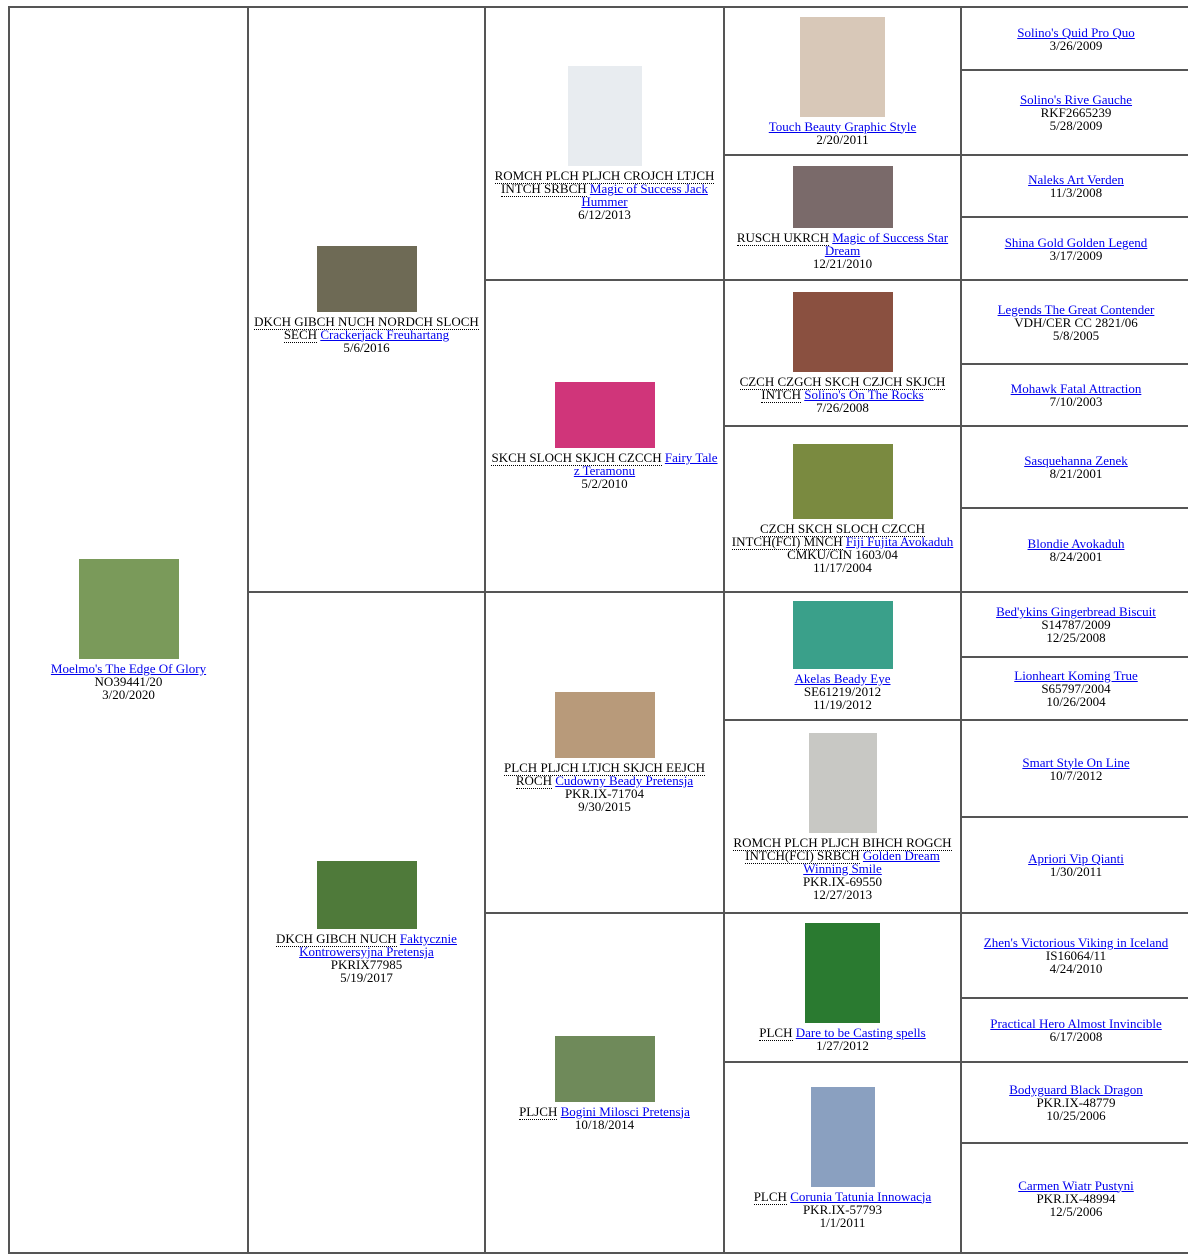 Image resolution: width=1188 pixels, height=1254 pixels. Describe the element at coordinates (604, 483) in the screenshot. I see `birth-date: 5/2/2010` at that location.